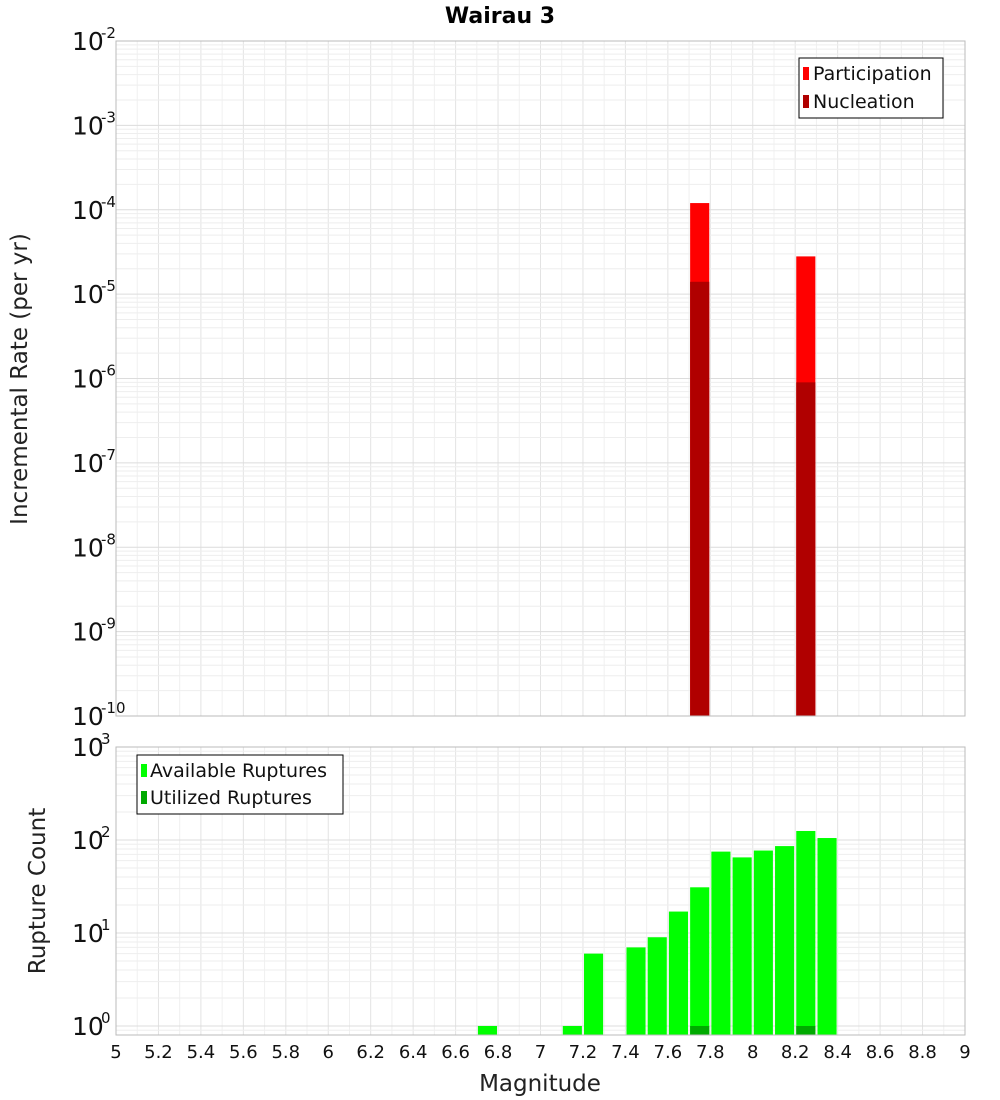  Describe the element at coordinates (455, 1052) in the screenshot. I see `x-tick-label: 6.6` at that location.